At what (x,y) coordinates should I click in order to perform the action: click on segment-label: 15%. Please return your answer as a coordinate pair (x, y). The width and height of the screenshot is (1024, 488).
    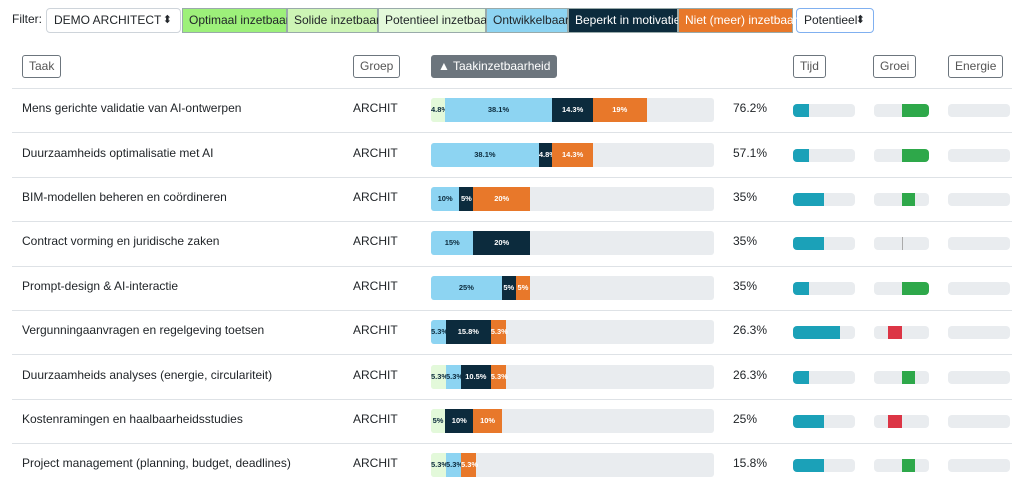
    Looking at the image, I should click on (452, 243).